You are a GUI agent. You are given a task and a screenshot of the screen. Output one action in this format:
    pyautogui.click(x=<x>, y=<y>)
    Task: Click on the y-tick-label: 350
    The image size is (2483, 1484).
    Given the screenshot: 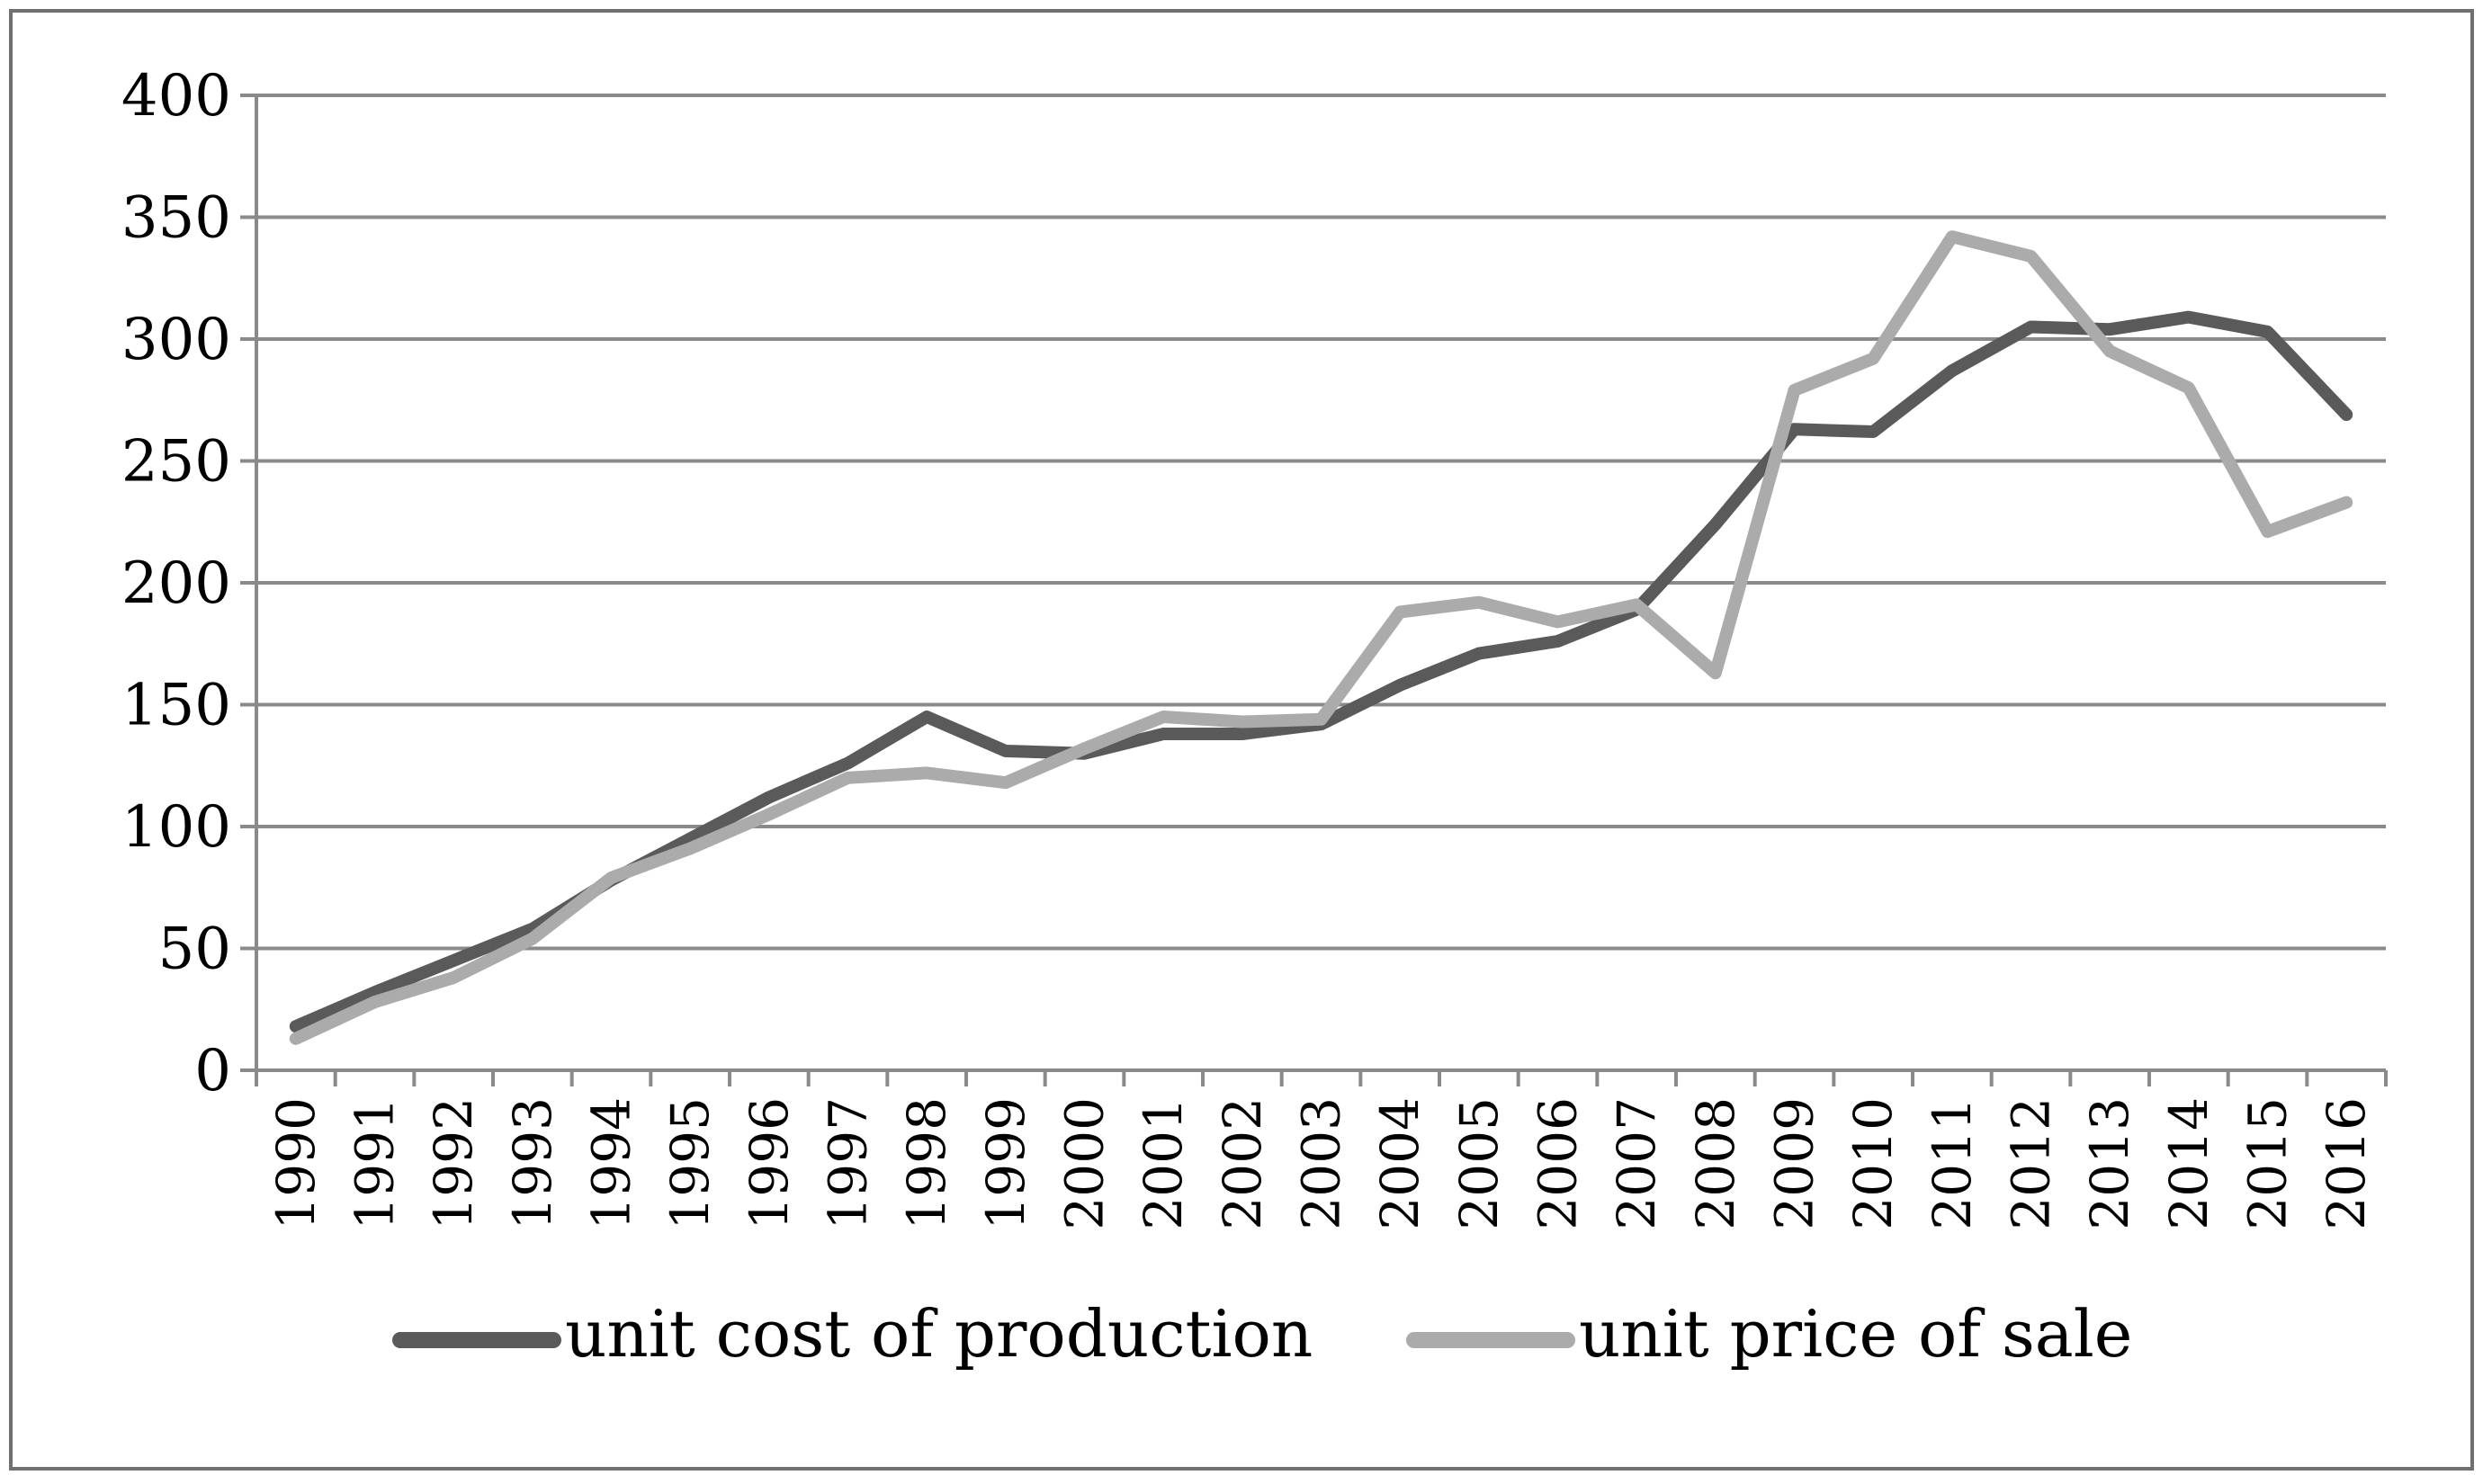 What is the action you would take?
    pyautogui.click(x=176, y=218)
    